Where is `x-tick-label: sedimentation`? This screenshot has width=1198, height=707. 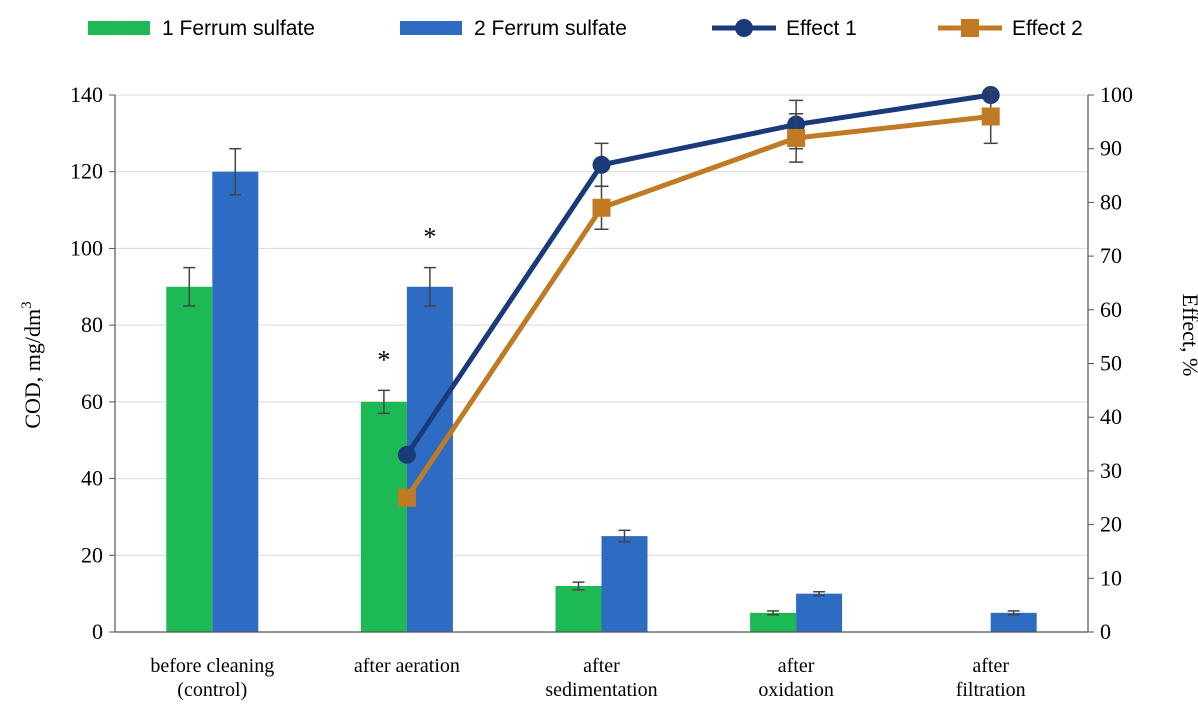
x-tick-label: sedimentation is located at coordinates (601, 690).